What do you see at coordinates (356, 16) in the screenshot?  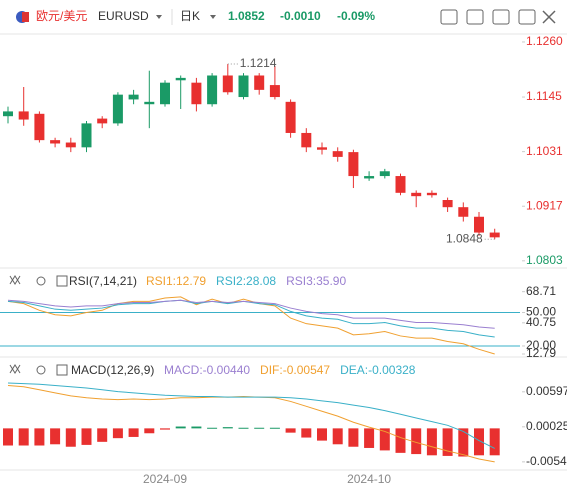 I see `change-pct: -0.09%` at bounding box center [356, 16].